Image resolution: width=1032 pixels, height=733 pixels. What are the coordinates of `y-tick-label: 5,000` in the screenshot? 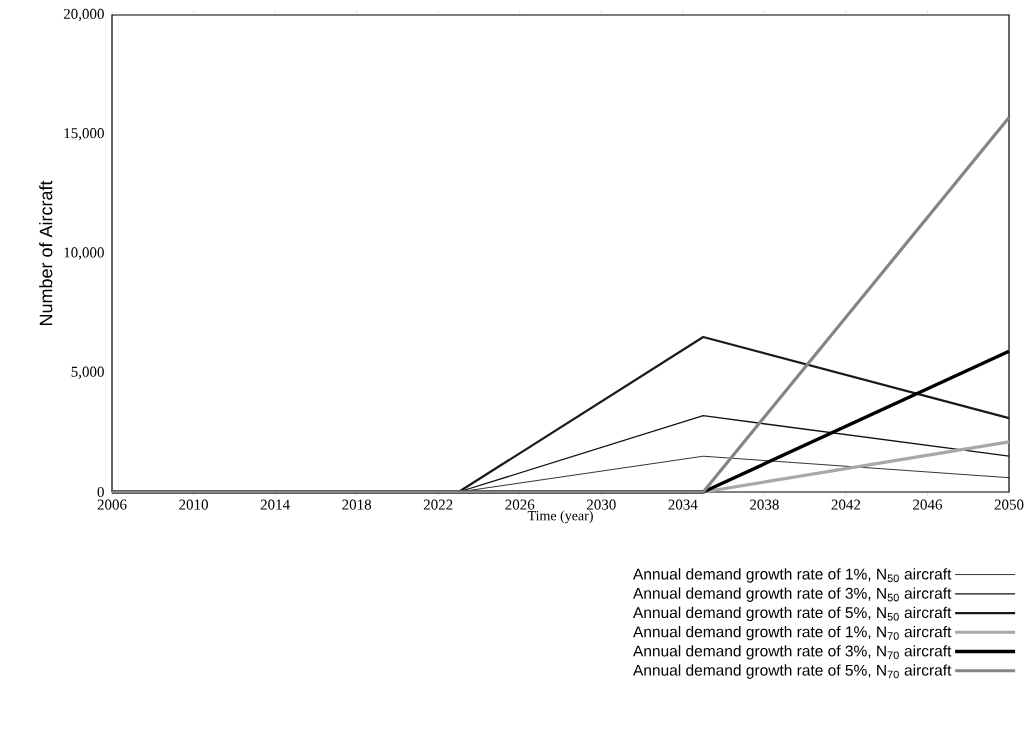 It's located at (87, 372).